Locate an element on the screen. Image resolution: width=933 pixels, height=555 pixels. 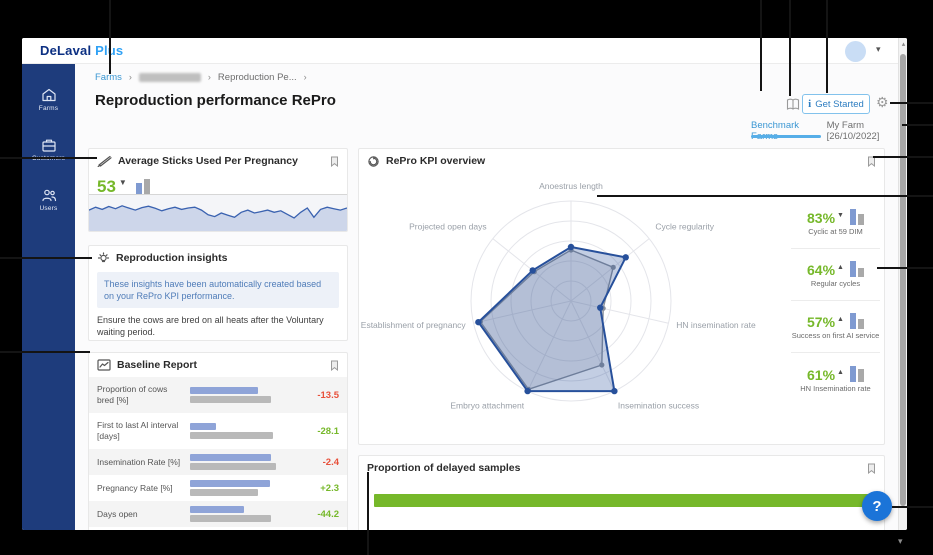
baseline-row: Proportion of cows bred [%] -13.5 is located at coordinates (218, 395).